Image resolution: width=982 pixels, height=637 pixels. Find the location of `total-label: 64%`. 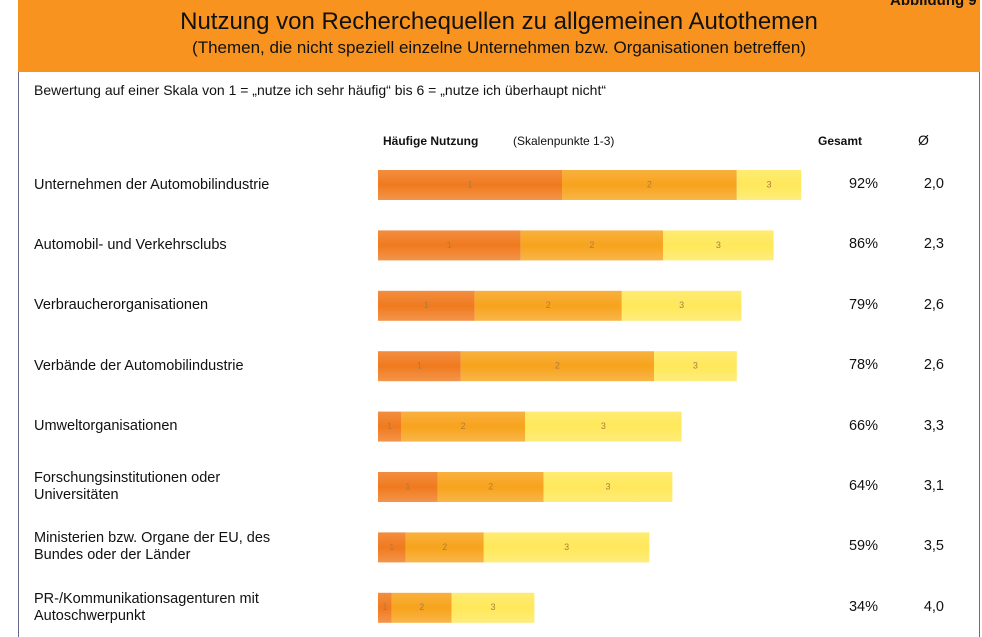

total-label: 64% is located at coordinates (863, 486).